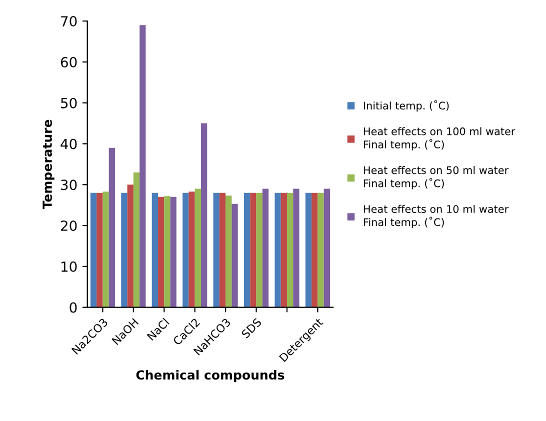  Describe the element at coordinates (406, 106) in the screenshot. I see `legend-label: Initial temp. (˚C)` at that location.